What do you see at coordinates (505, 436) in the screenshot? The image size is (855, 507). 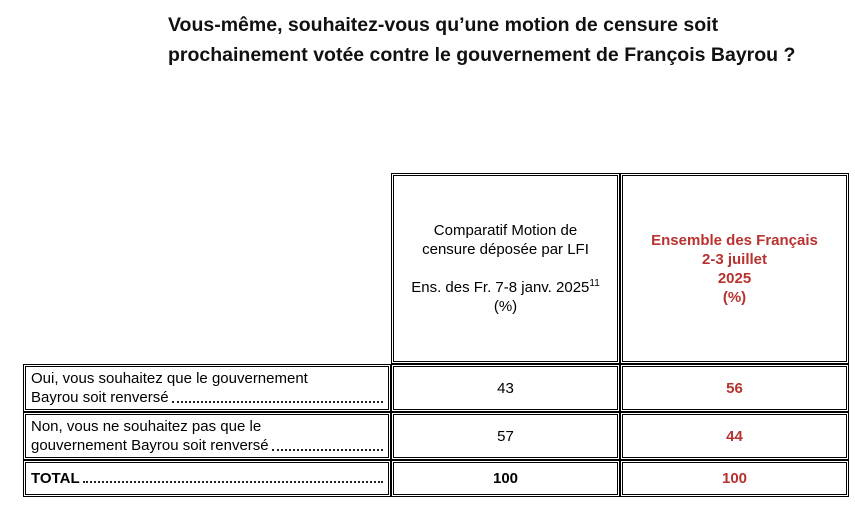 I see `row-non-value-comparison: 57` at bounding box center [505, 436].